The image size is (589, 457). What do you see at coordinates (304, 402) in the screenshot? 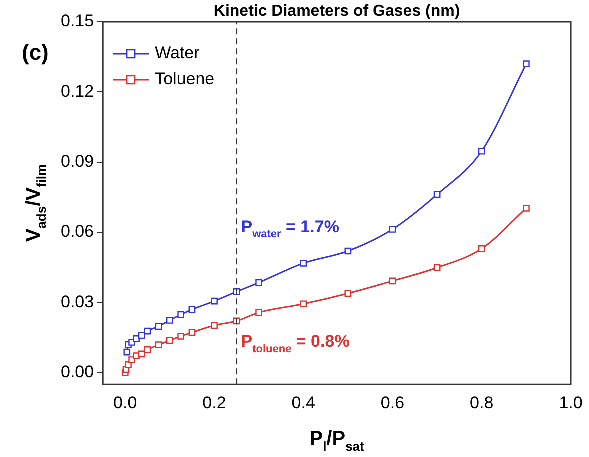
I see `x-tick-label: 0.4` at bounding box center [304, 402].